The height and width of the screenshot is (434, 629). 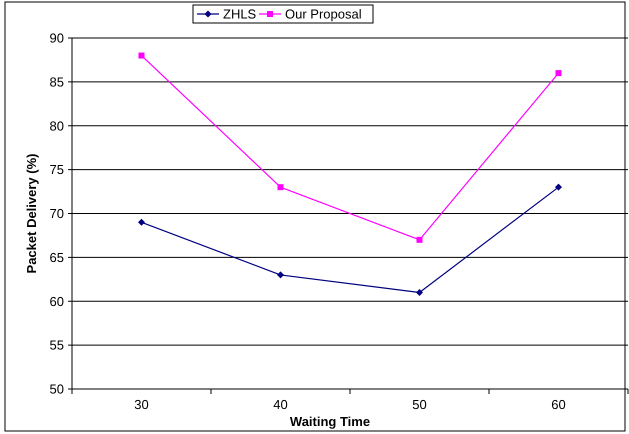 I want to click on y-tick-label: 70, so click(x=57, y=214).